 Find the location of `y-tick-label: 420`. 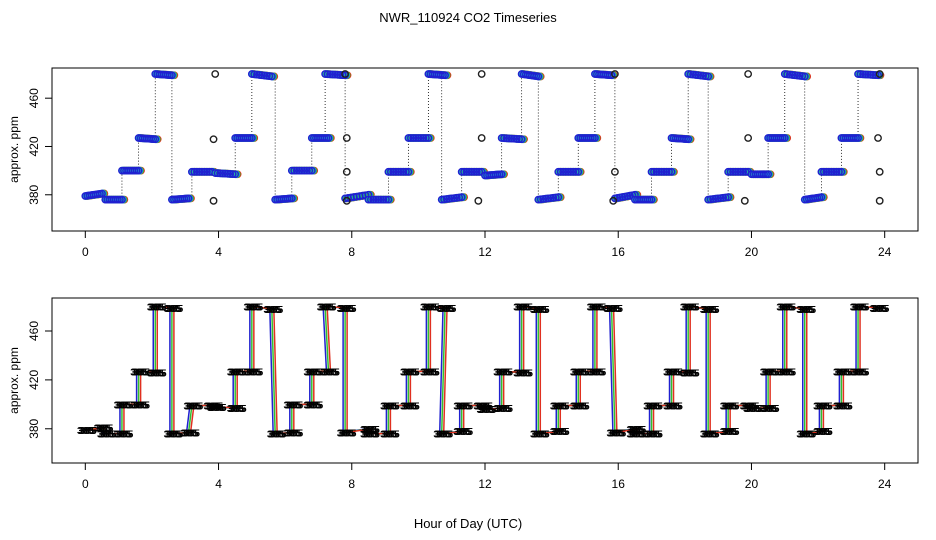

y-tick-label: 420 is located at coordinates (34, 146).